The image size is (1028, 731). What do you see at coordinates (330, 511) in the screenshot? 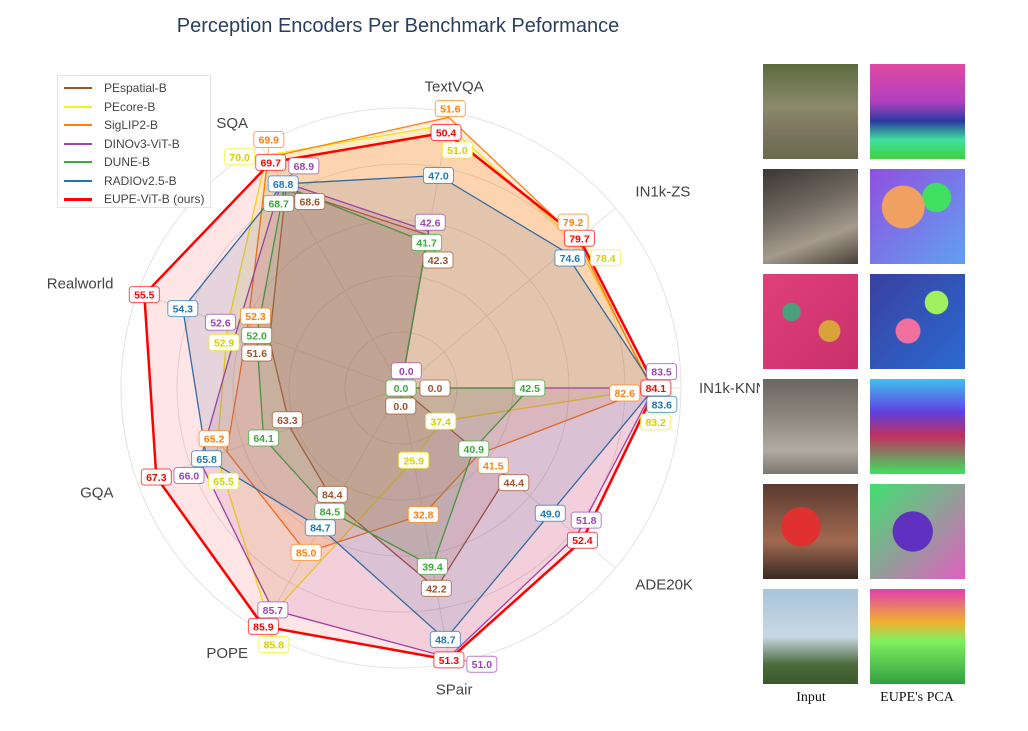
I see `data-label: 84.5` at bounding box center [330, 511].